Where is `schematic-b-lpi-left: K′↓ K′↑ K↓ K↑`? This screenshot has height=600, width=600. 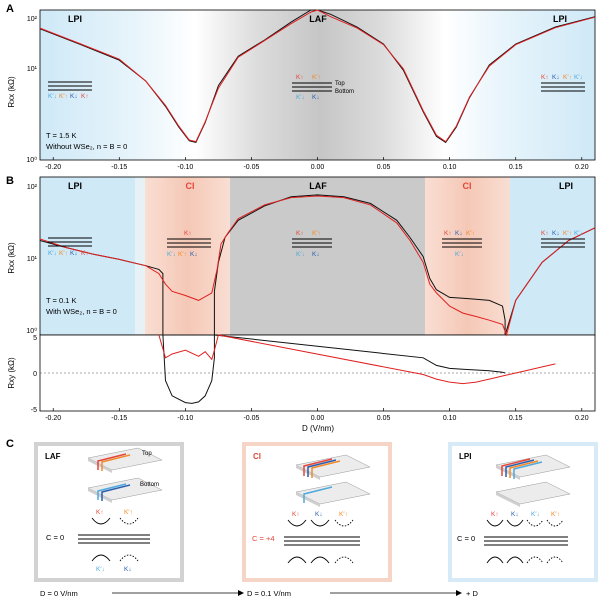 schematic-b-lpi-left: K′↓ K′↑ K↓ K↑ is located at coordinates (70, 247).